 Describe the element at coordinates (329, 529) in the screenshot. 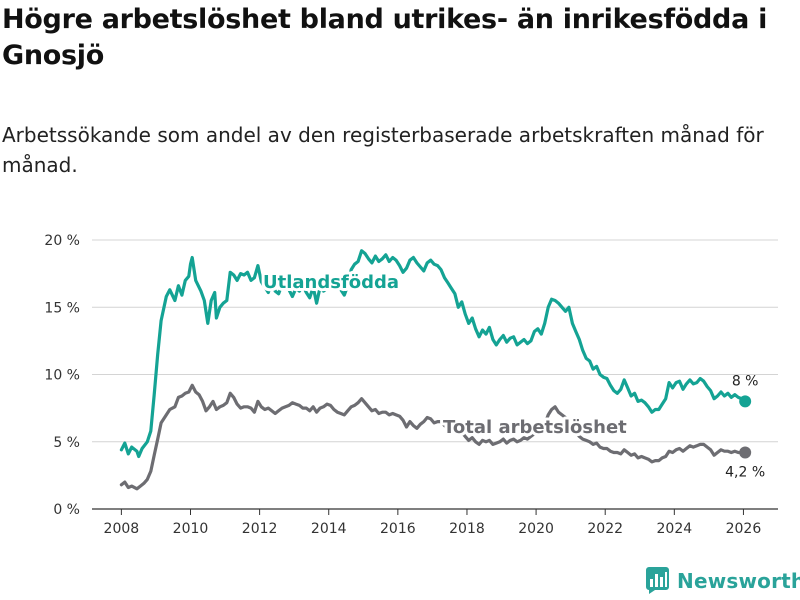

I see `x-tick-label: 2014` at that location.